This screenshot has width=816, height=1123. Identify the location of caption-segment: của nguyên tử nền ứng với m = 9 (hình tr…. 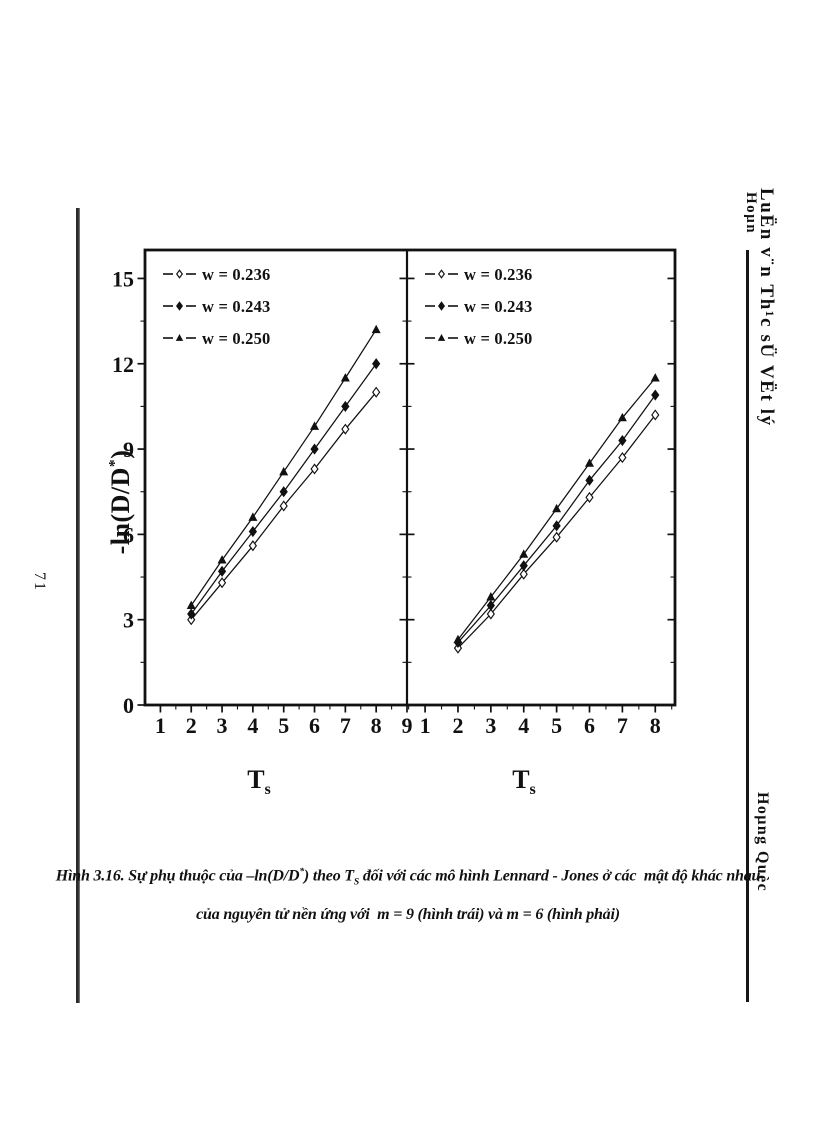
(408, 914).